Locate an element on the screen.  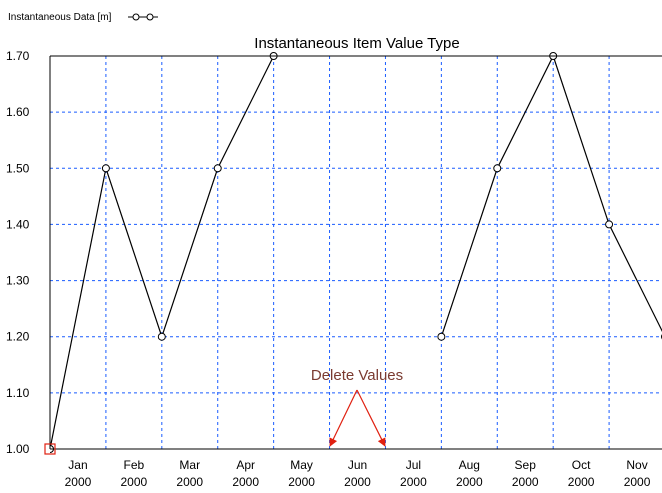
y-tick-label: 1.00 is located at coordinates (18, 449).